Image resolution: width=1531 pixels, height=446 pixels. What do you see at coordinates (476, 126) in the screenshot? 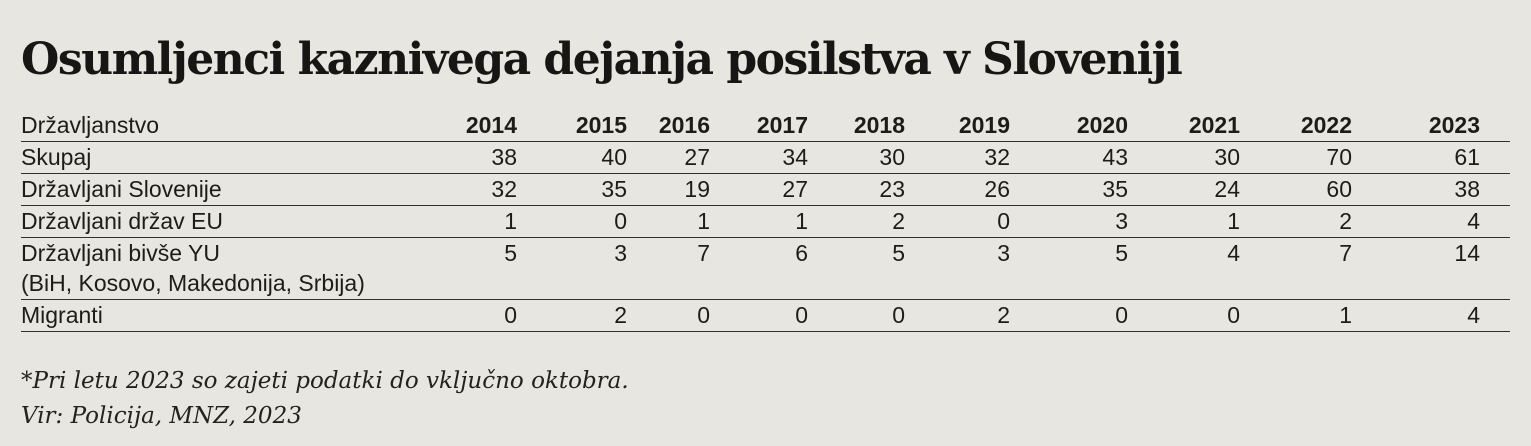
I see `column-header-year: 2014` at bounding box center [476, 126].